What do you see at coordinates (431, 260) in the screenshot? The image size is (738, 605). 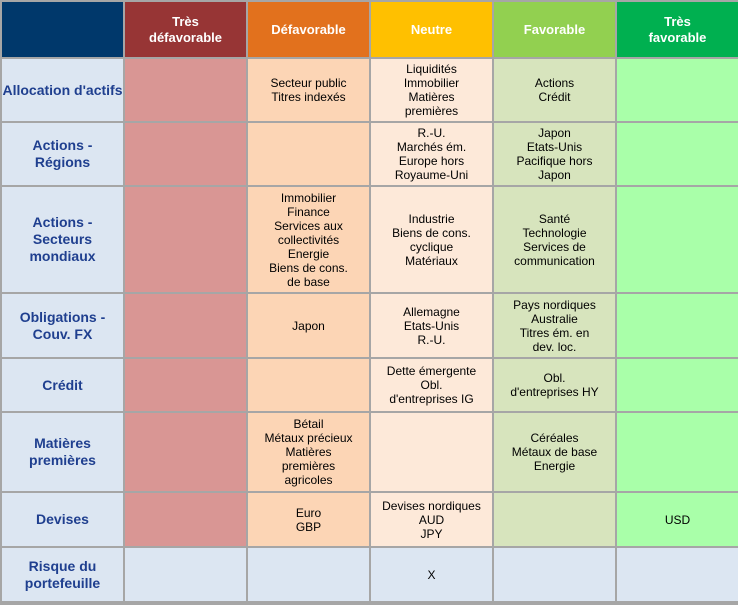 I see `cell-text-line: Matériaux` at bounding box center [431, 260].